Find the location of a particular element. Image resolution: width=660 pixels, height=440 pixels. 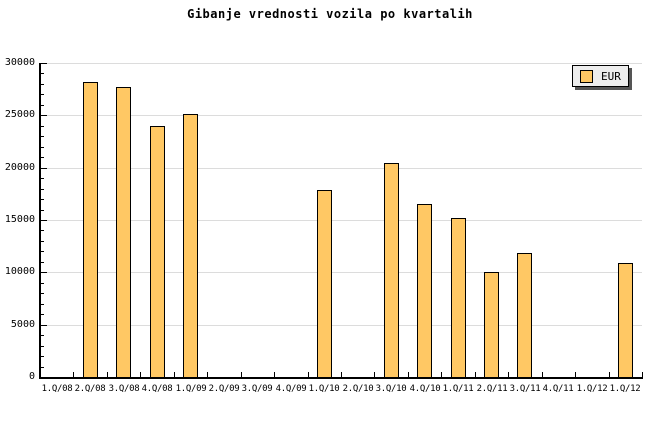

x-tick-label: 2.Q/10 is located at coordinates (358, 389).